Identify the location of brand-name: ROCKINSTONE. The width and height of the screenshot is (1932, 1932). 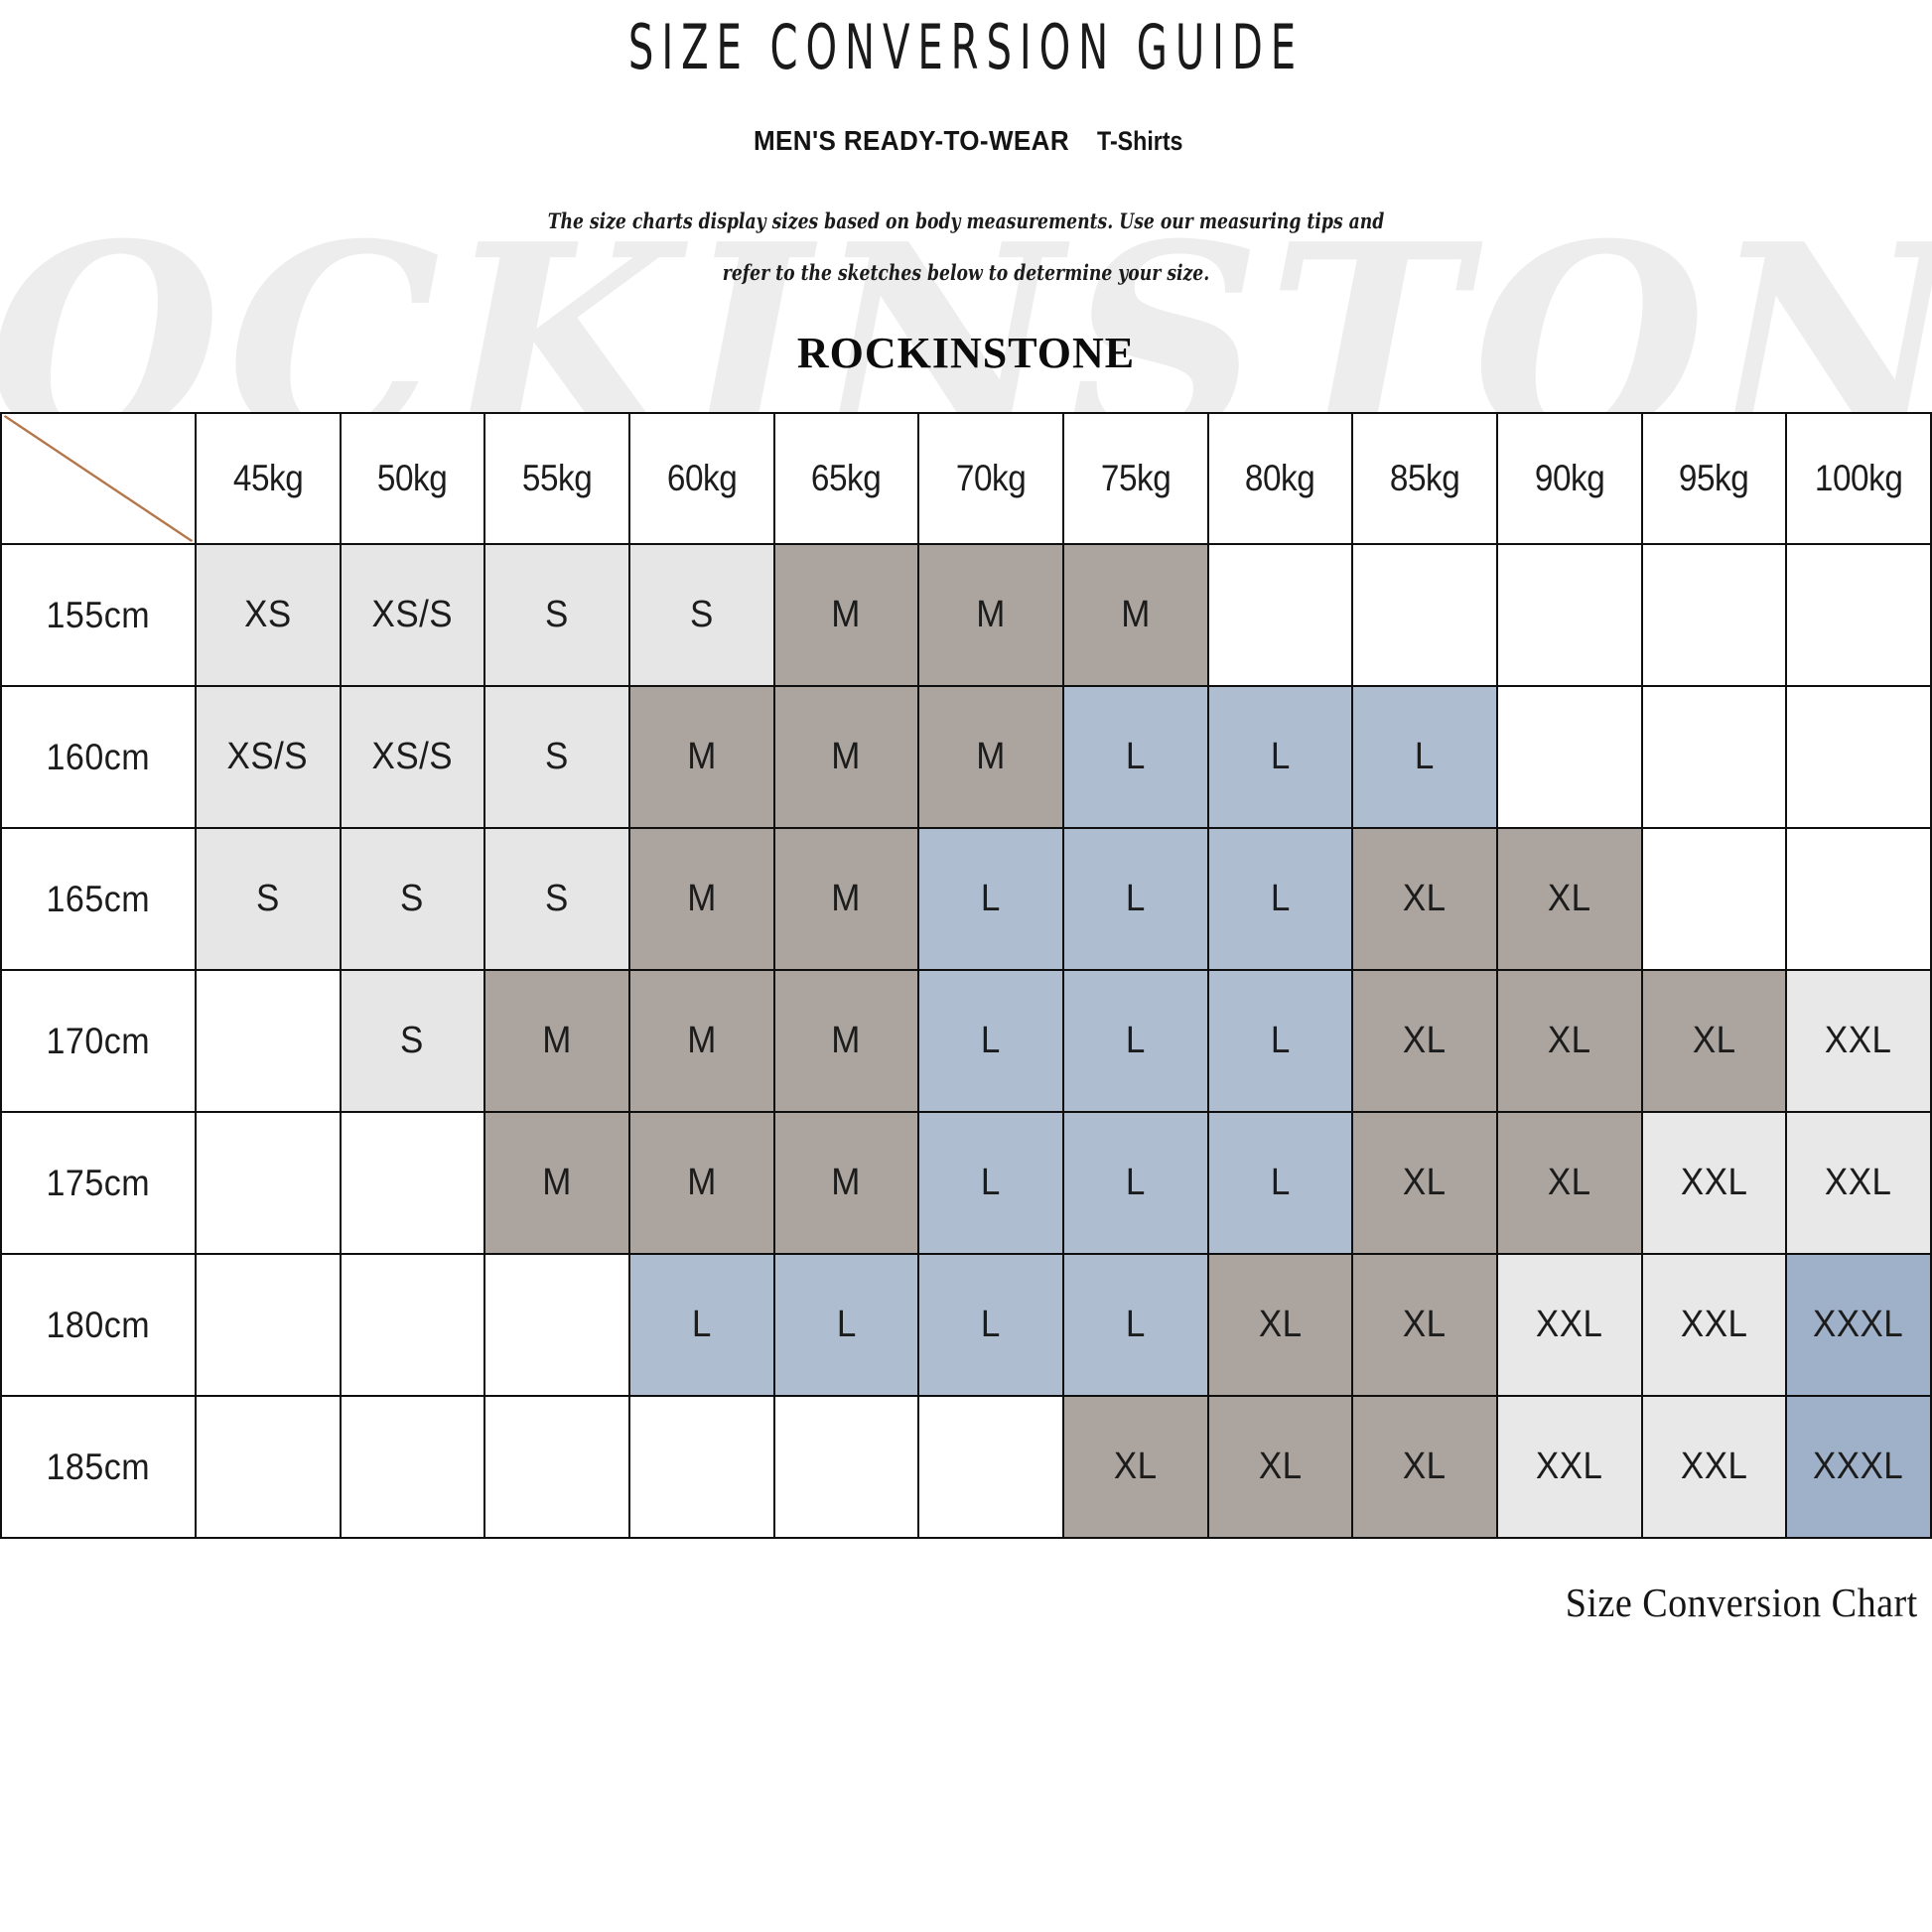
(966, 353).